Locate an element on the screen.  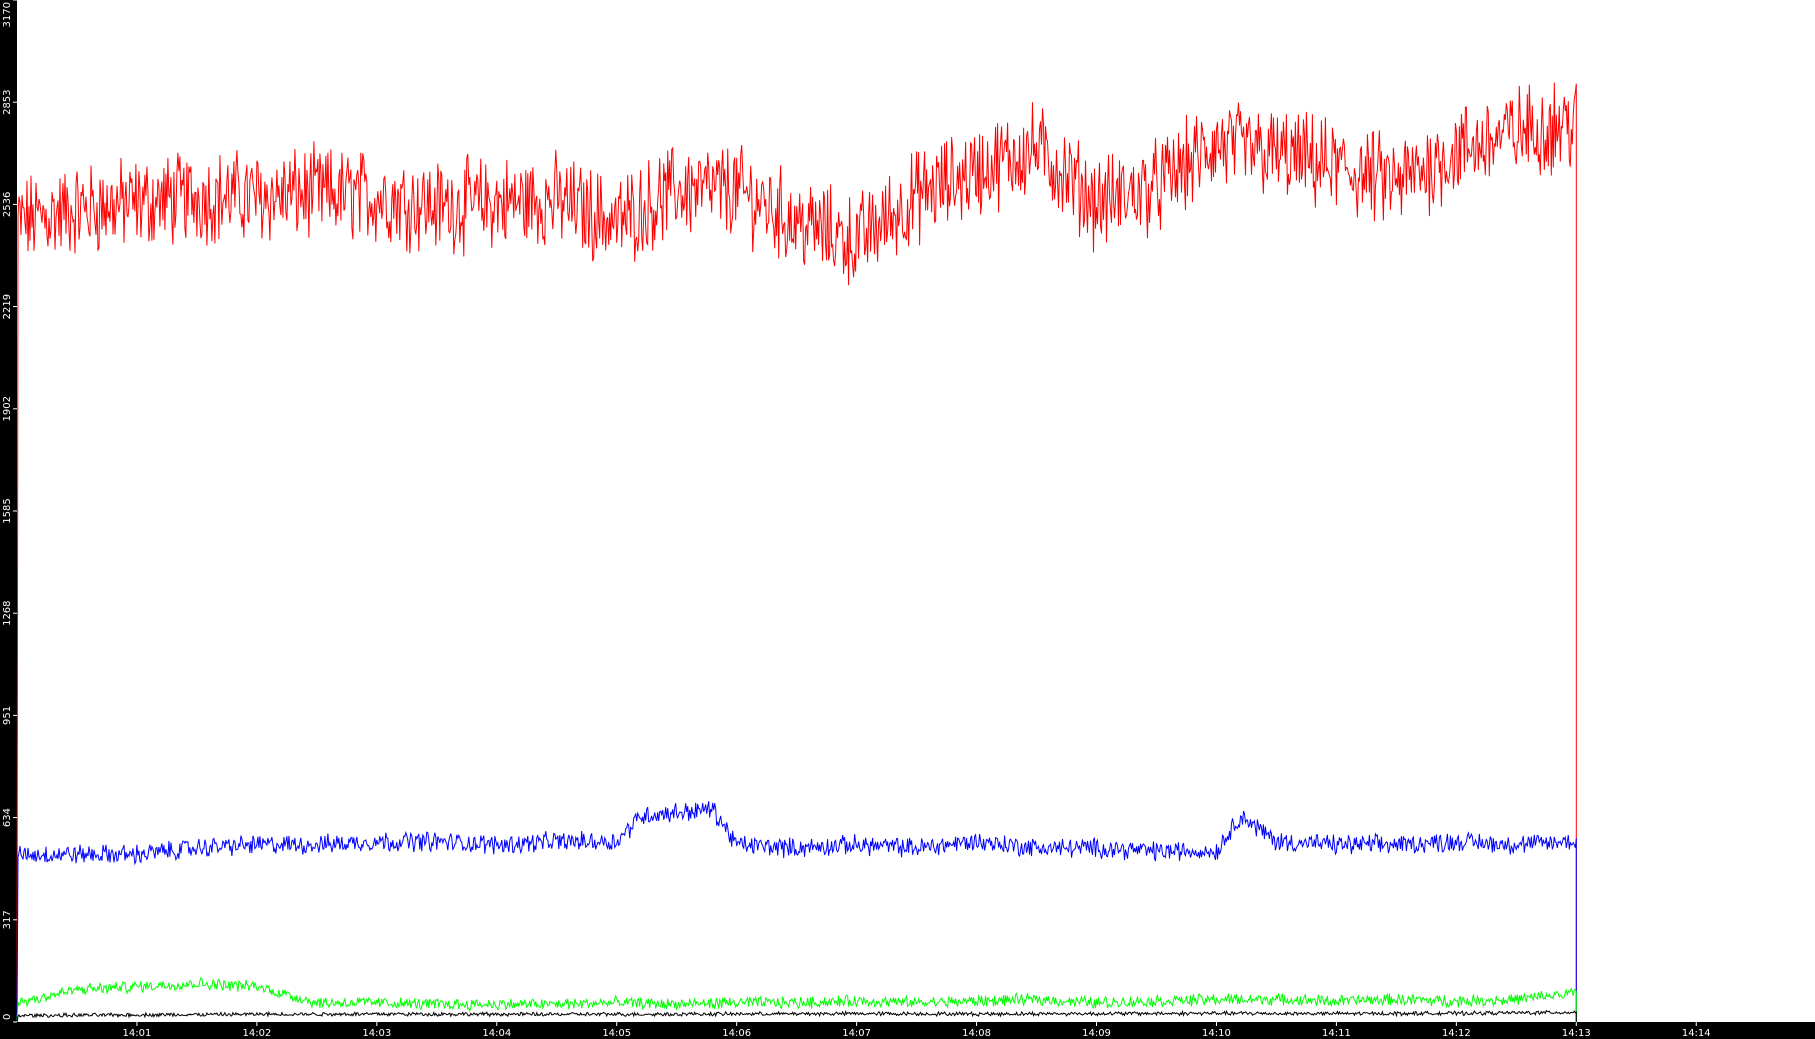
y-tick-label: 951 is located at coordinates (7, 715).